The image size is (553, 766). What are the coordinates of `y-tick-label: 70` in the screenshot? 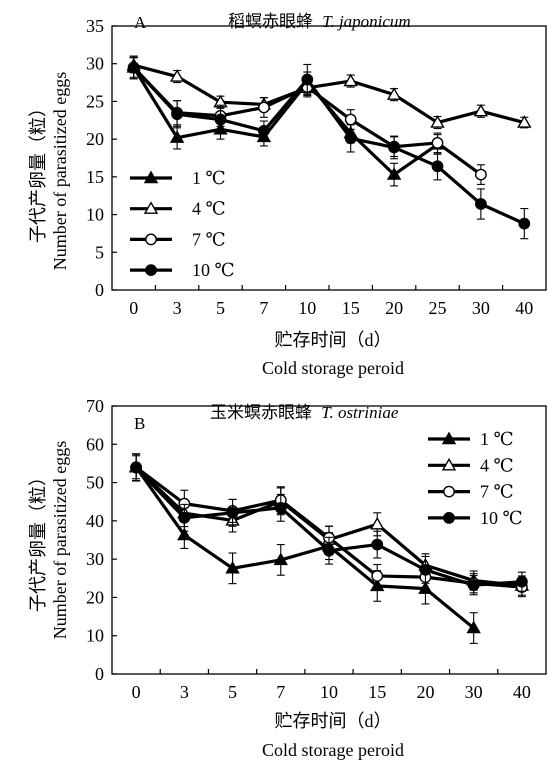 It's located at (95, 406).